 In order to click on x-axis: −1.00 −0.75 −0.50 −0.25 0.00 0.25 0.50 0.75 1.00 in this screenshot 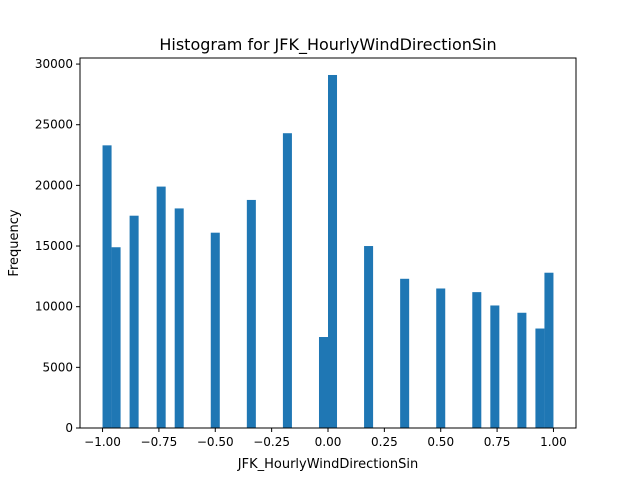, I will do `click(325, 438)`.